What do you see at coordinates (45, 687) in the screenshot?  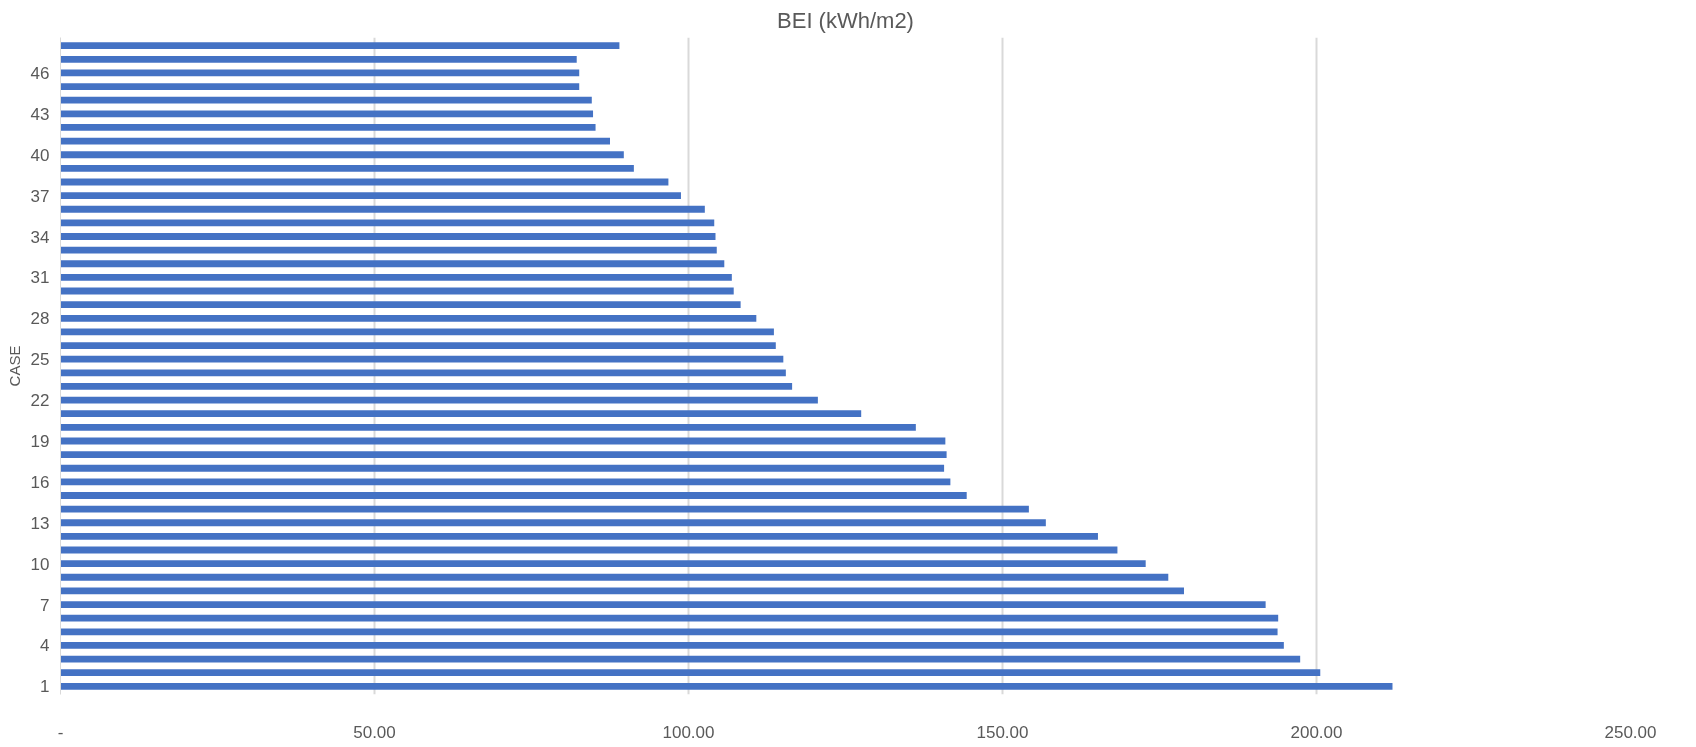 I see `y-tick-label: 1` at bounding box center [45, 687].